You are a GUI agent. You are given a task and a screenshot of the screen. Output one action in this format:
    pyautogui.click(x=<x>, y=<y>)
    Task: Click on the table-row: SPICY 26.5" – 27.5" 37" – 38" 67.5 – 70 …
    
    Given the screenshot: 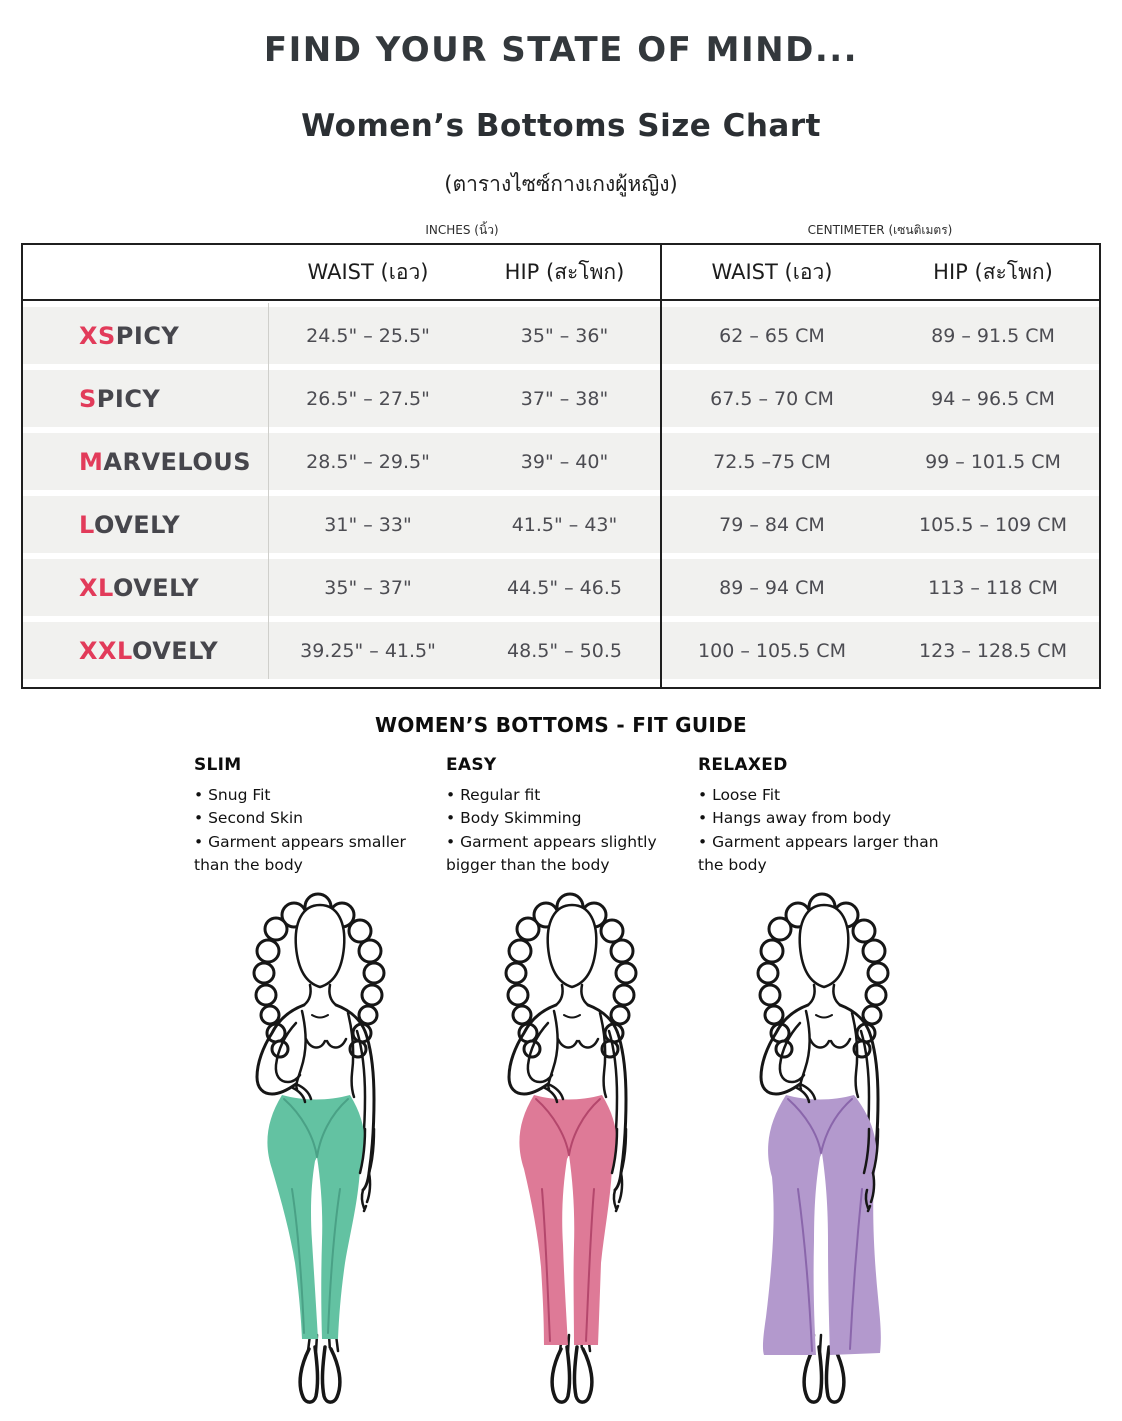 What is the action you would take?
    pyautogui.click(x=561, y=398)
    